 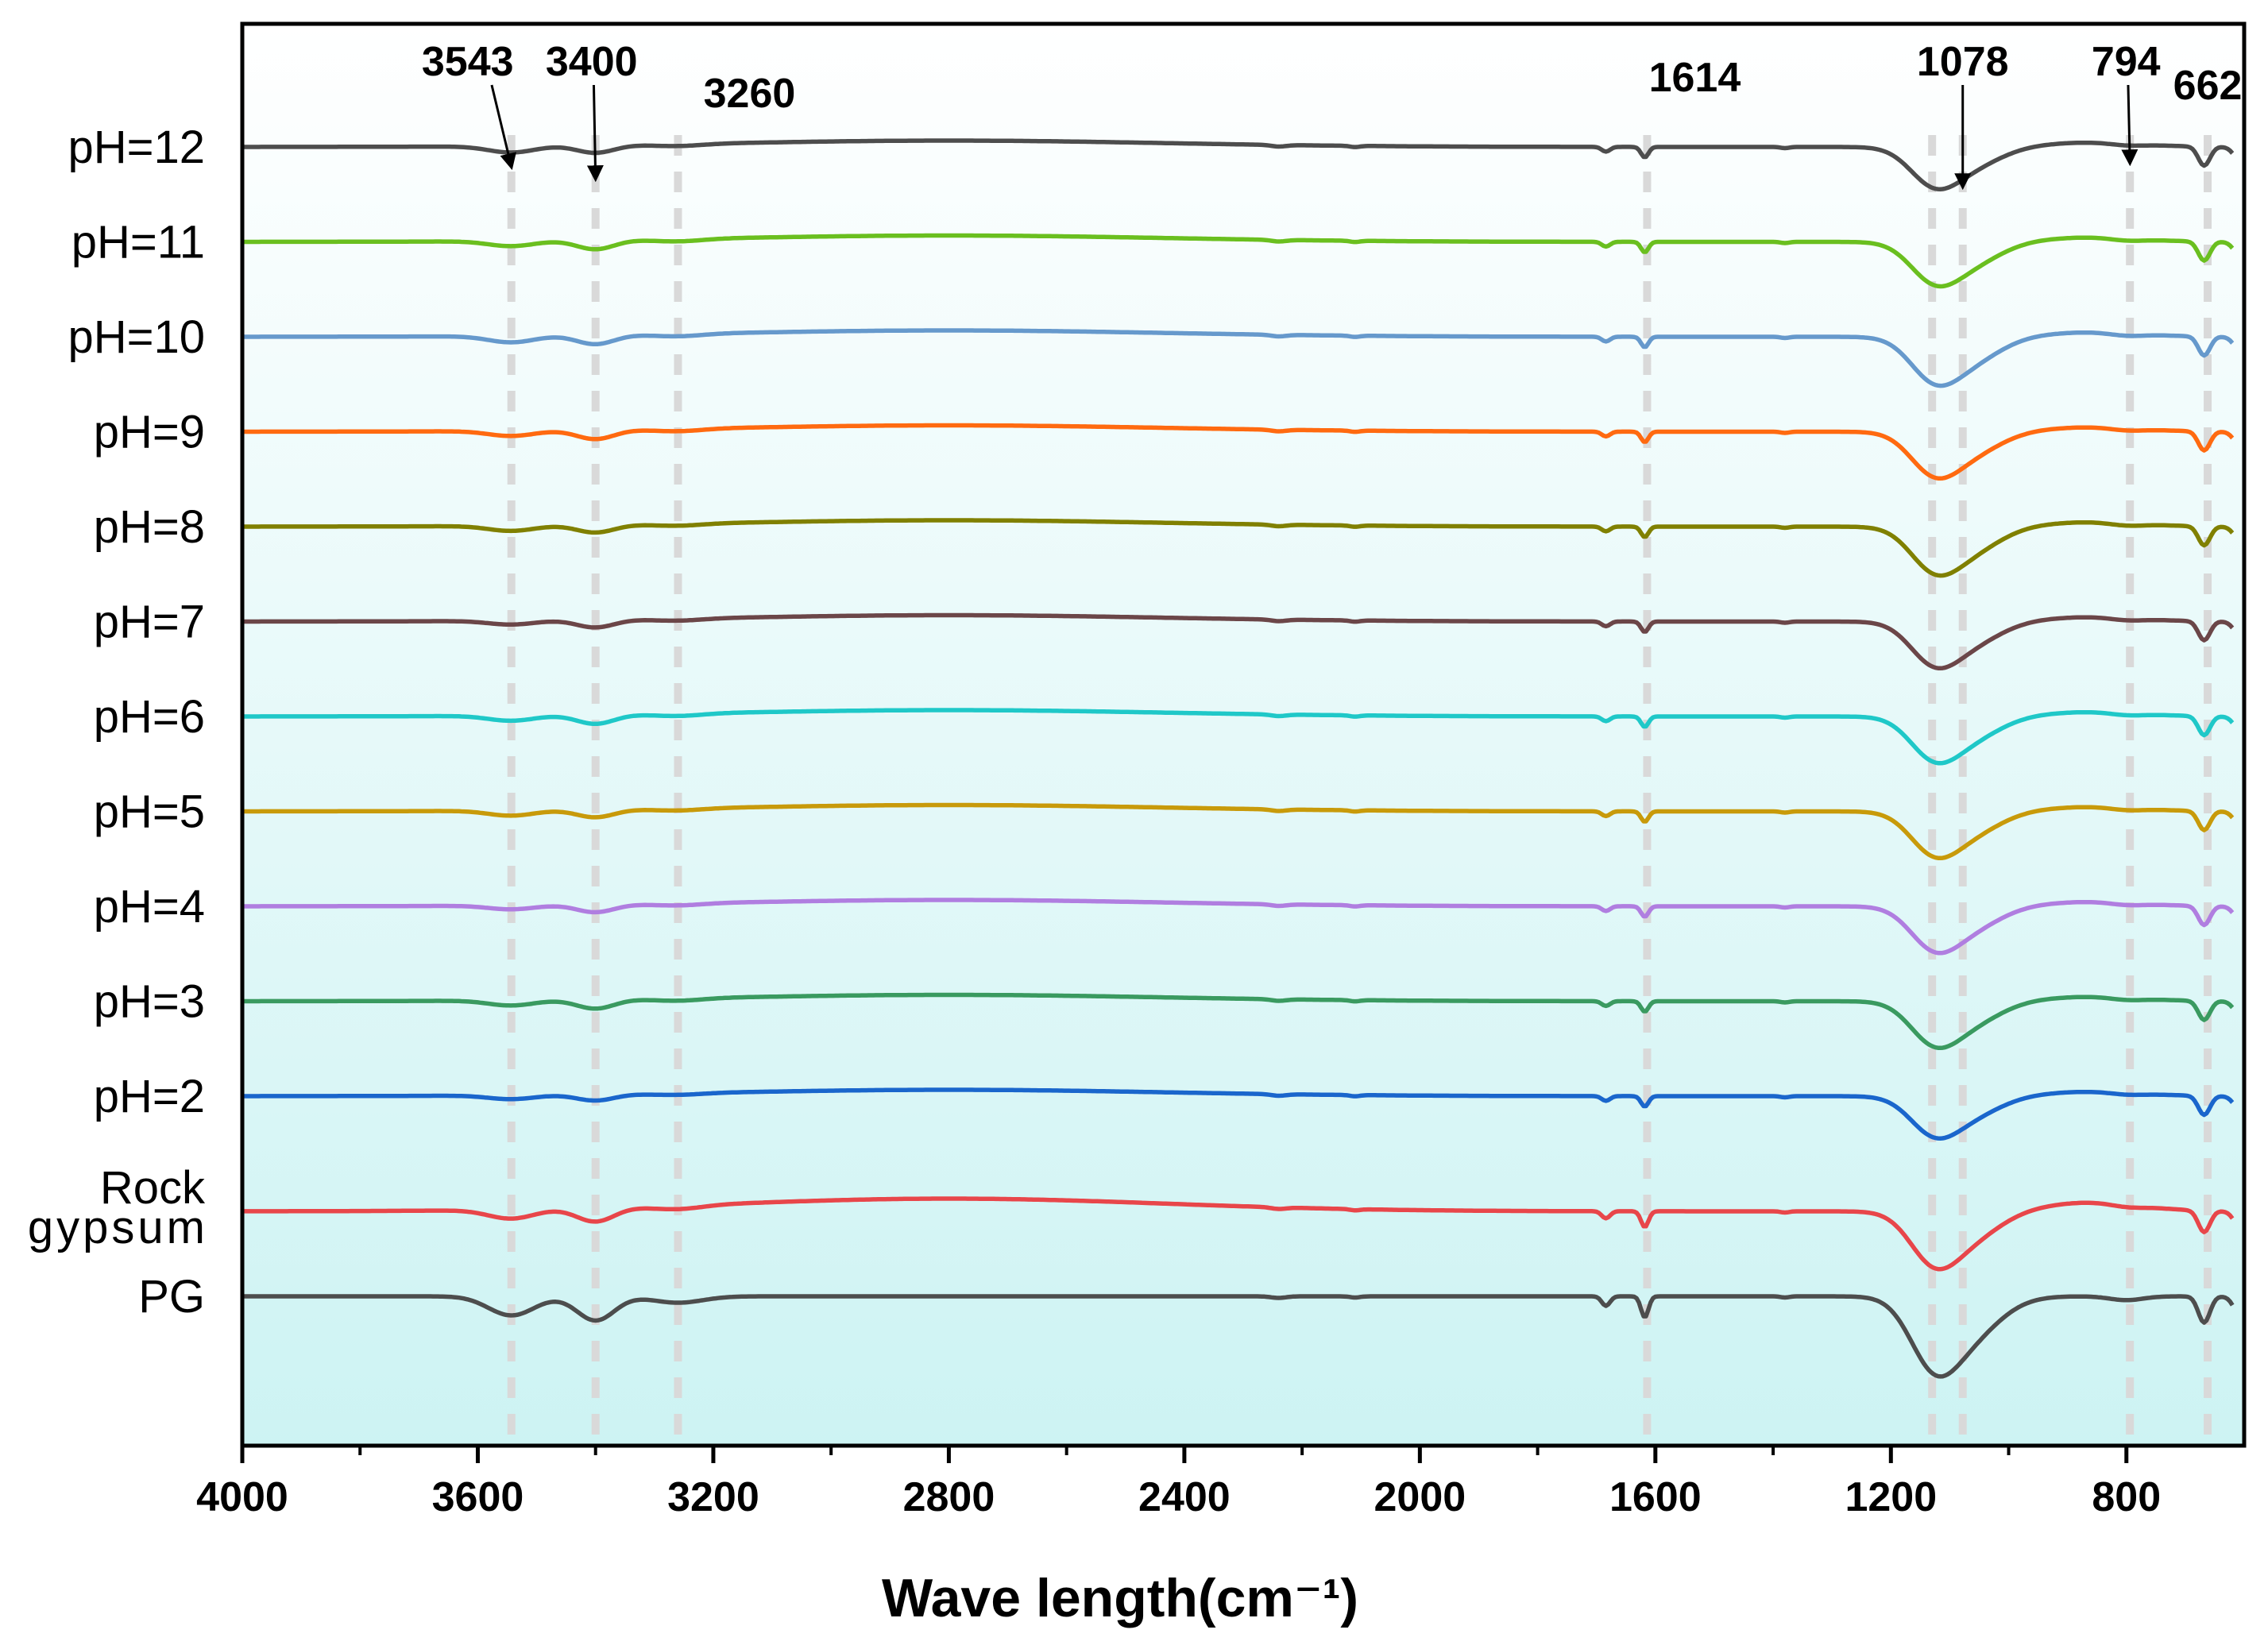 What do you see at coordinates (592, 62) in the screenshot?
I see `peak-label-3400: 3400` at bounding box center [592, 62].